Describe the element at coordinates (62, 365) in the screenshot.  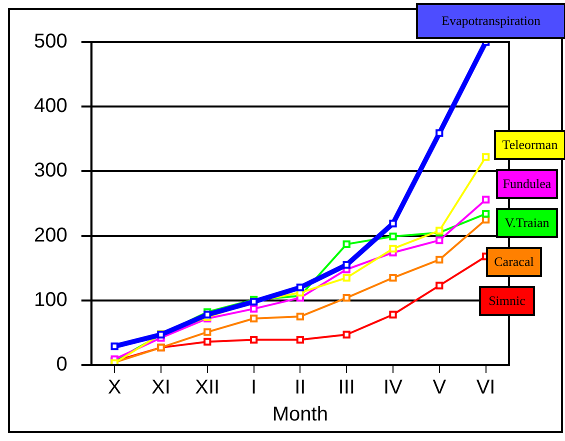
I see `y-tick-label: 0` at that location.